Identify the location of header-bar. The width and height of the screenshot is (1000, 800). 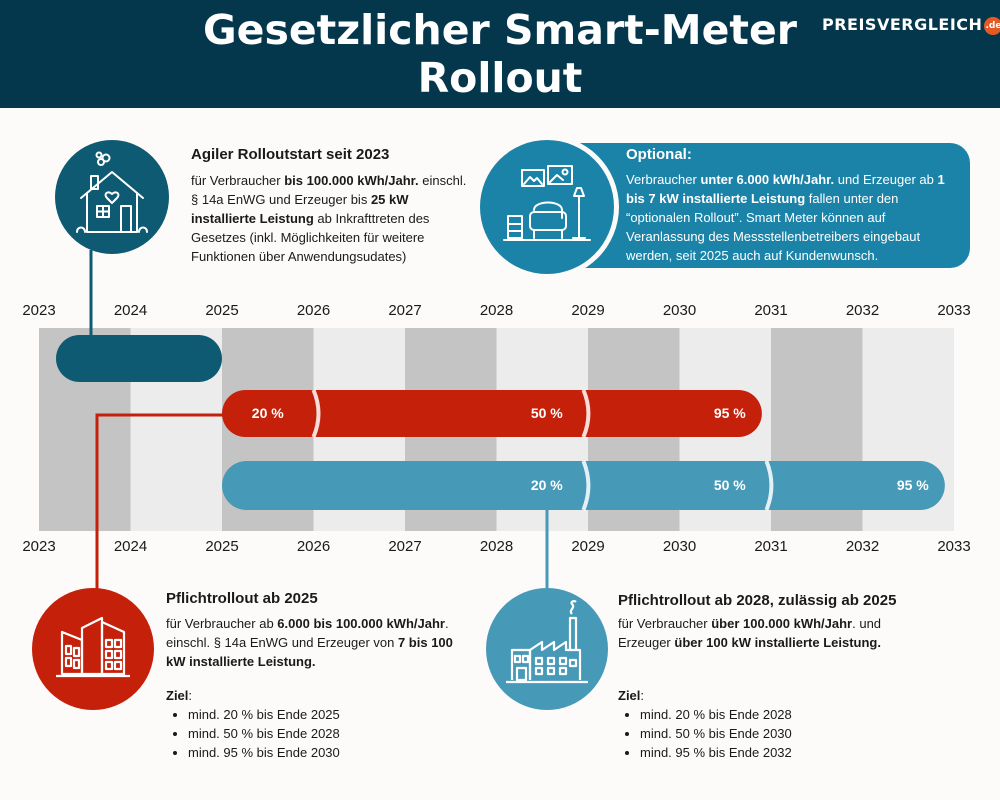
(500, 54).